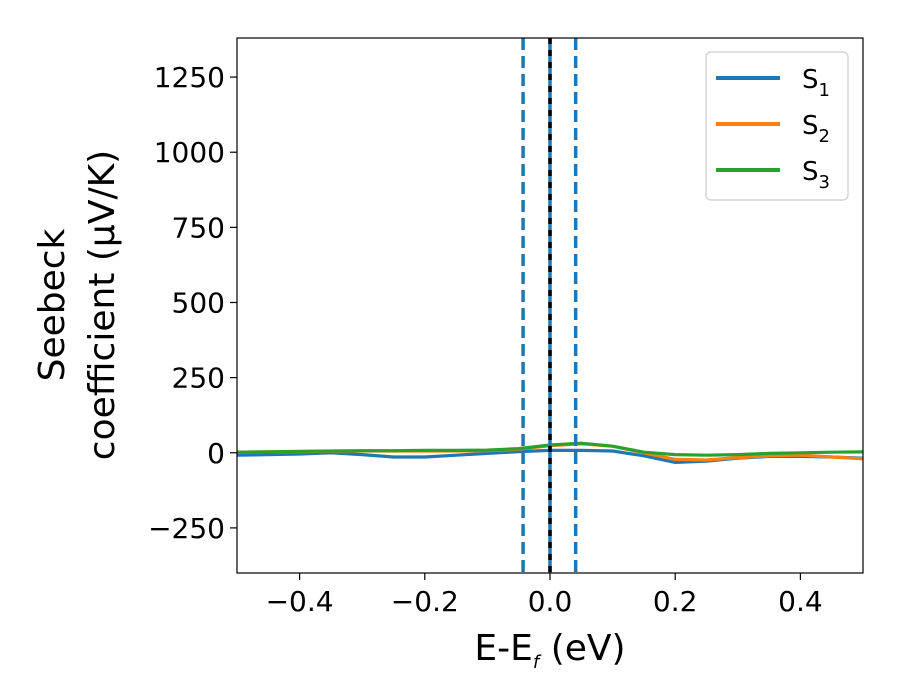 The width and height of the screenshot is (900, 700). Describe the element at coordinates (773, 129) in the screenshot. I see `legend-entry-s2: S2` at that location.